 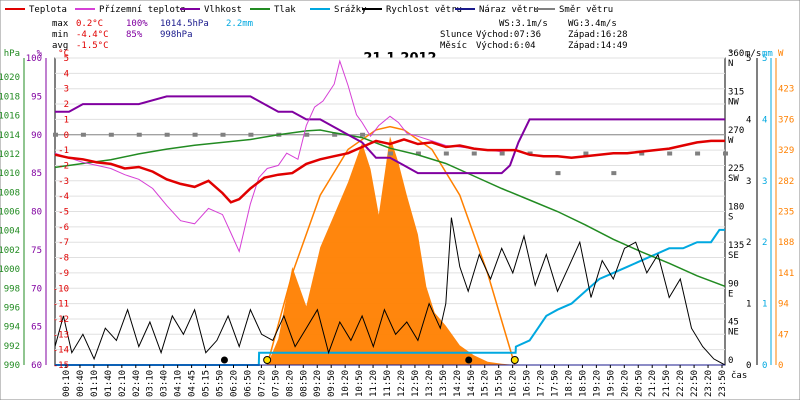 I want to click on temp-tick-label: -13, so click(x=61, y=335).